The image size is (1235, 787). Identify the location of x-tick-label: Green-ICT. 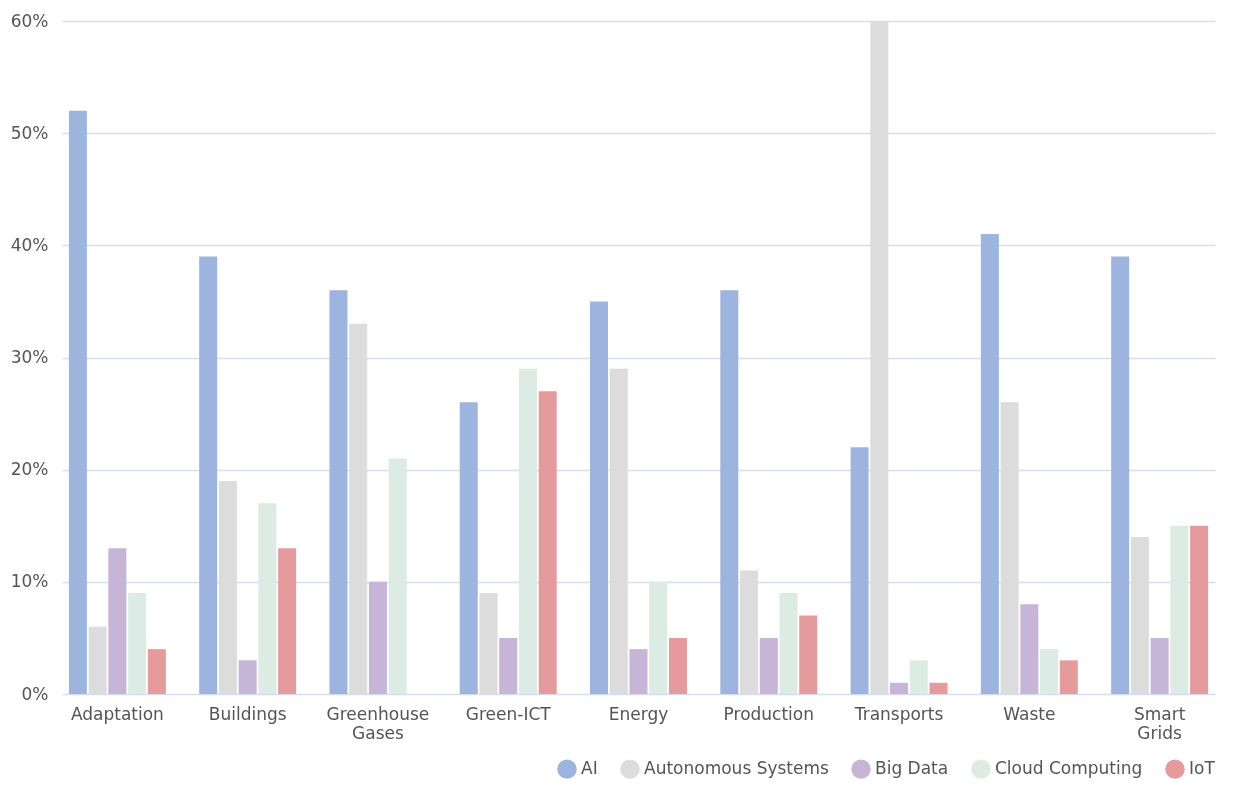
(508, 713).